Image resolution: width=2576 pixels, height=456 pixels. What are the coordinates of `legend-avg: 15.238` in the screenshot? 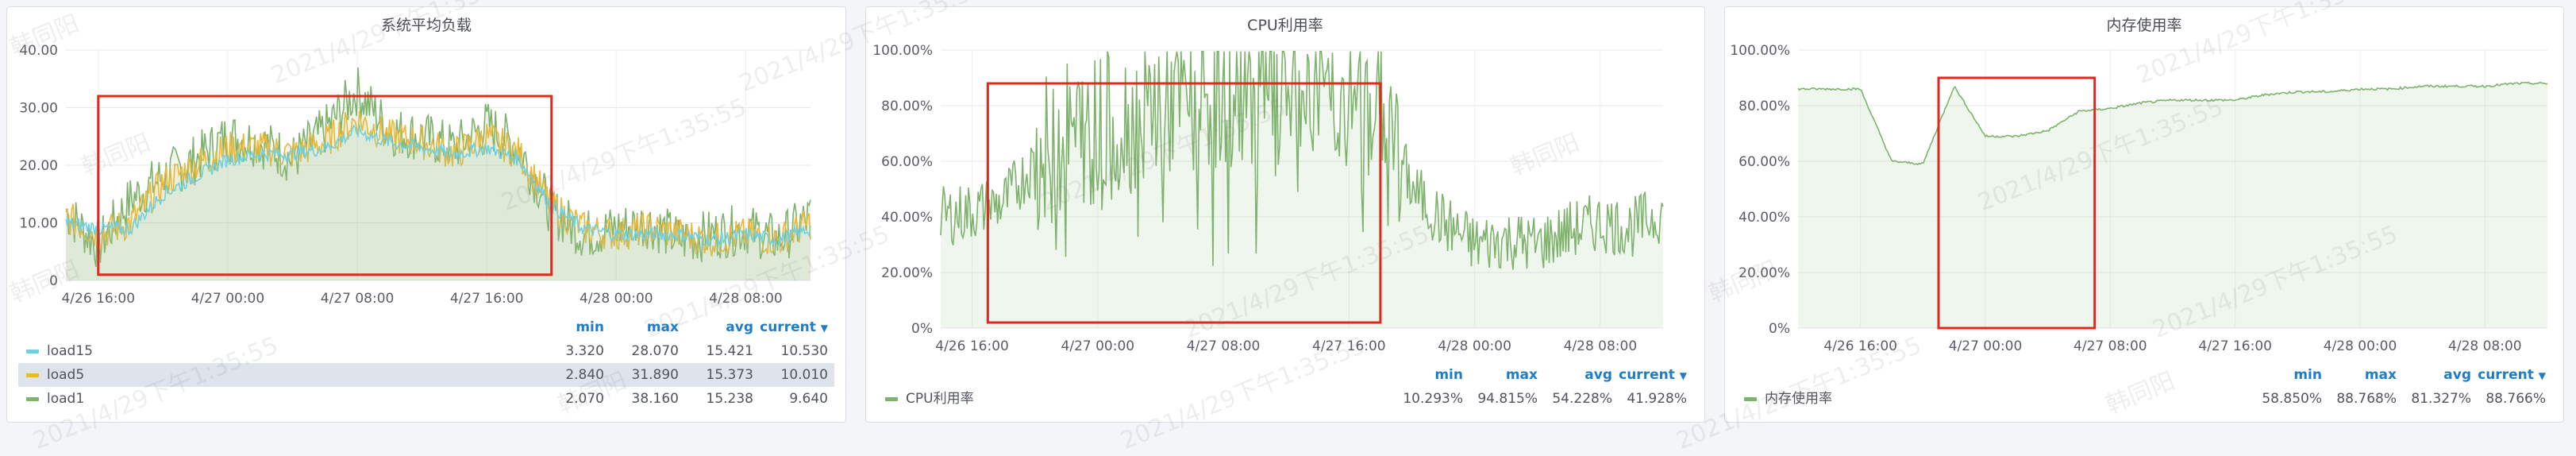 It's located at (729, 399).